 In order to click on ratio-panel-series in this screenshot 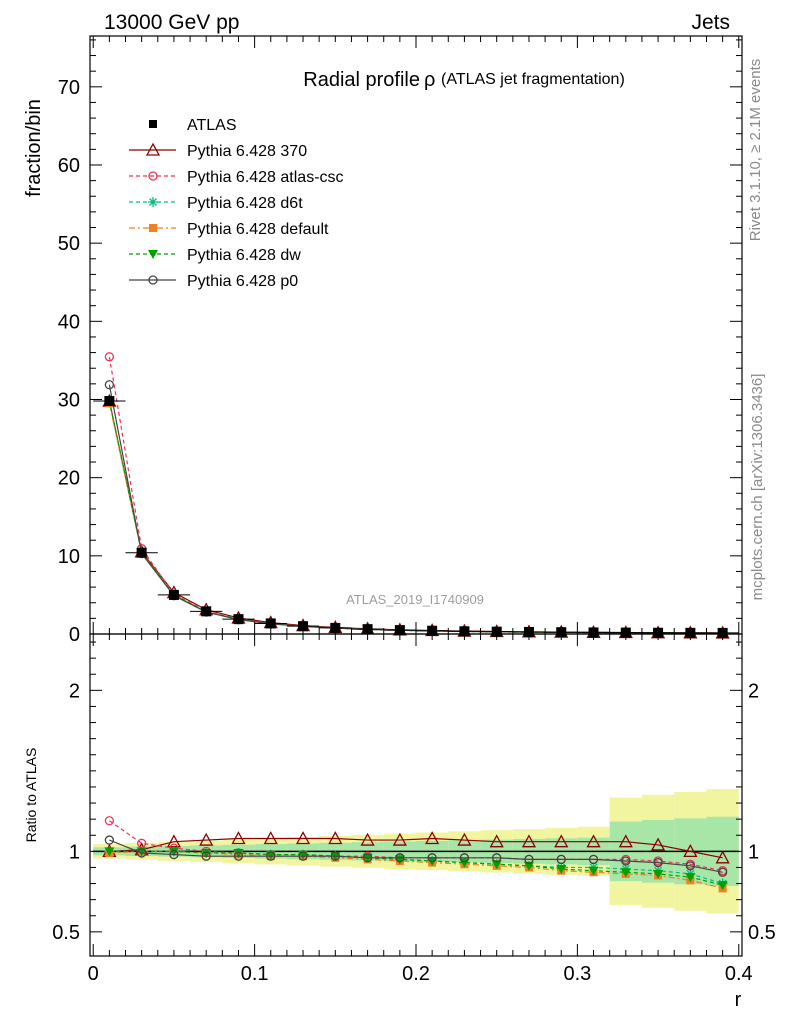, I will do `click(416, 854)`.